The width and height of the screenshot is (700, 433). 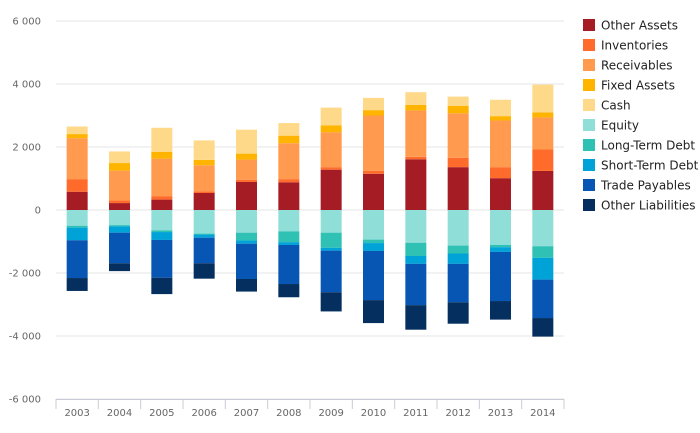 I want to click on y-tick-label: -6 000, so click(x=25, y=400).